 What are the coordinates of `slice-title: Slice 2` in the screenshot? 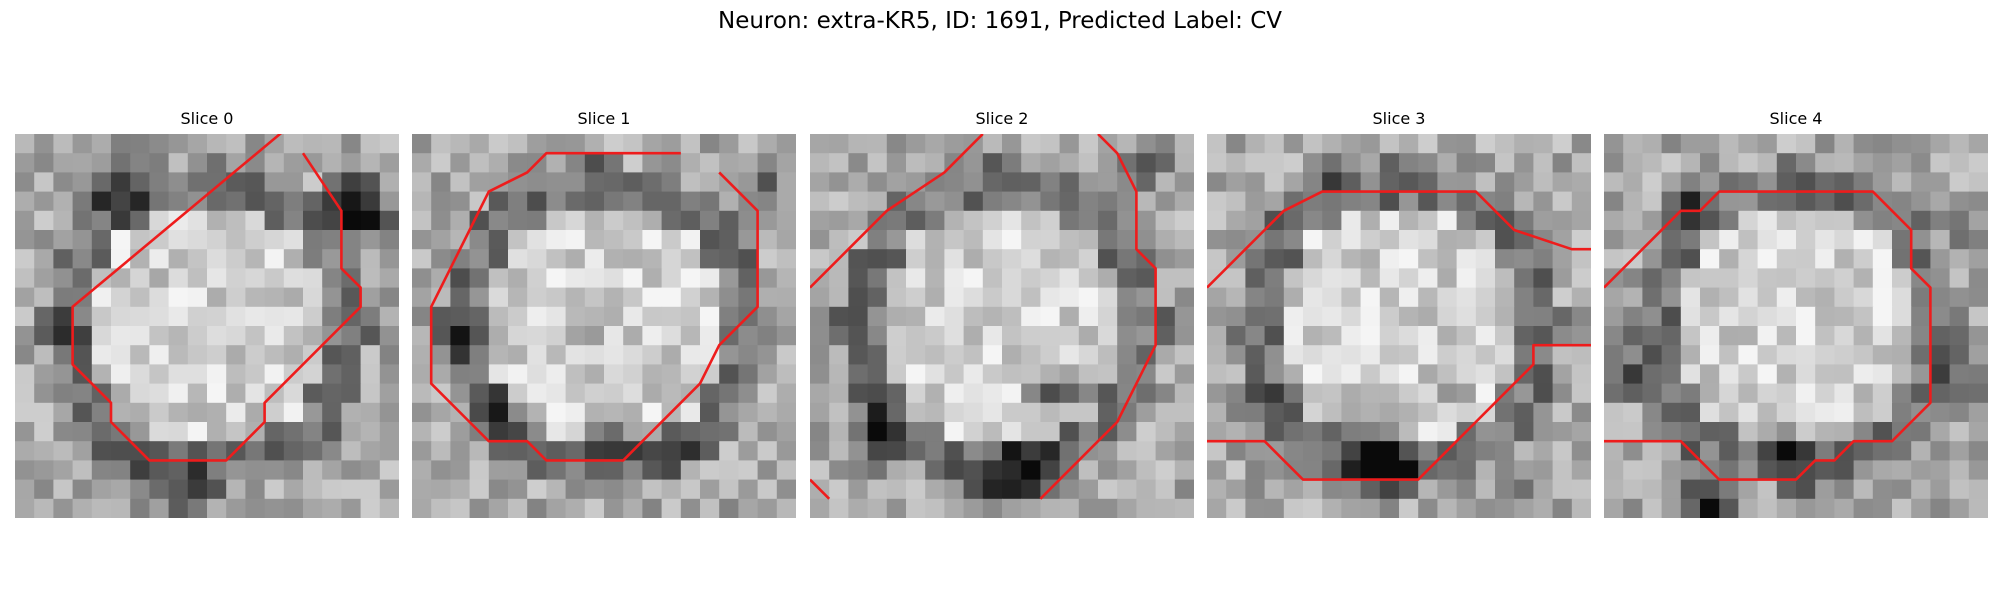 It's located at (1002, 118).